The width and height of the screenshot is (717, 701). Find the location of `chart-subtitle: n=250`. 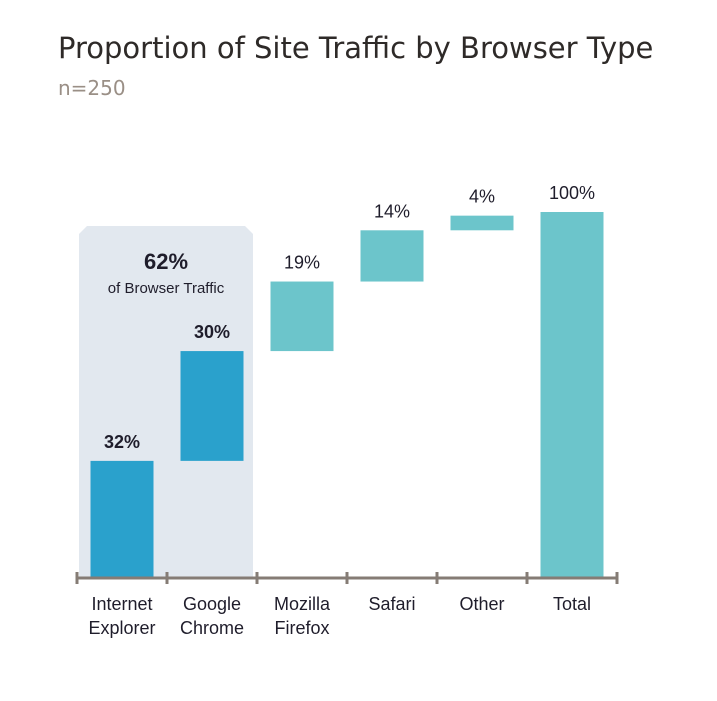

chart-subtitle: n=250 is located at coordinates (92, 88).